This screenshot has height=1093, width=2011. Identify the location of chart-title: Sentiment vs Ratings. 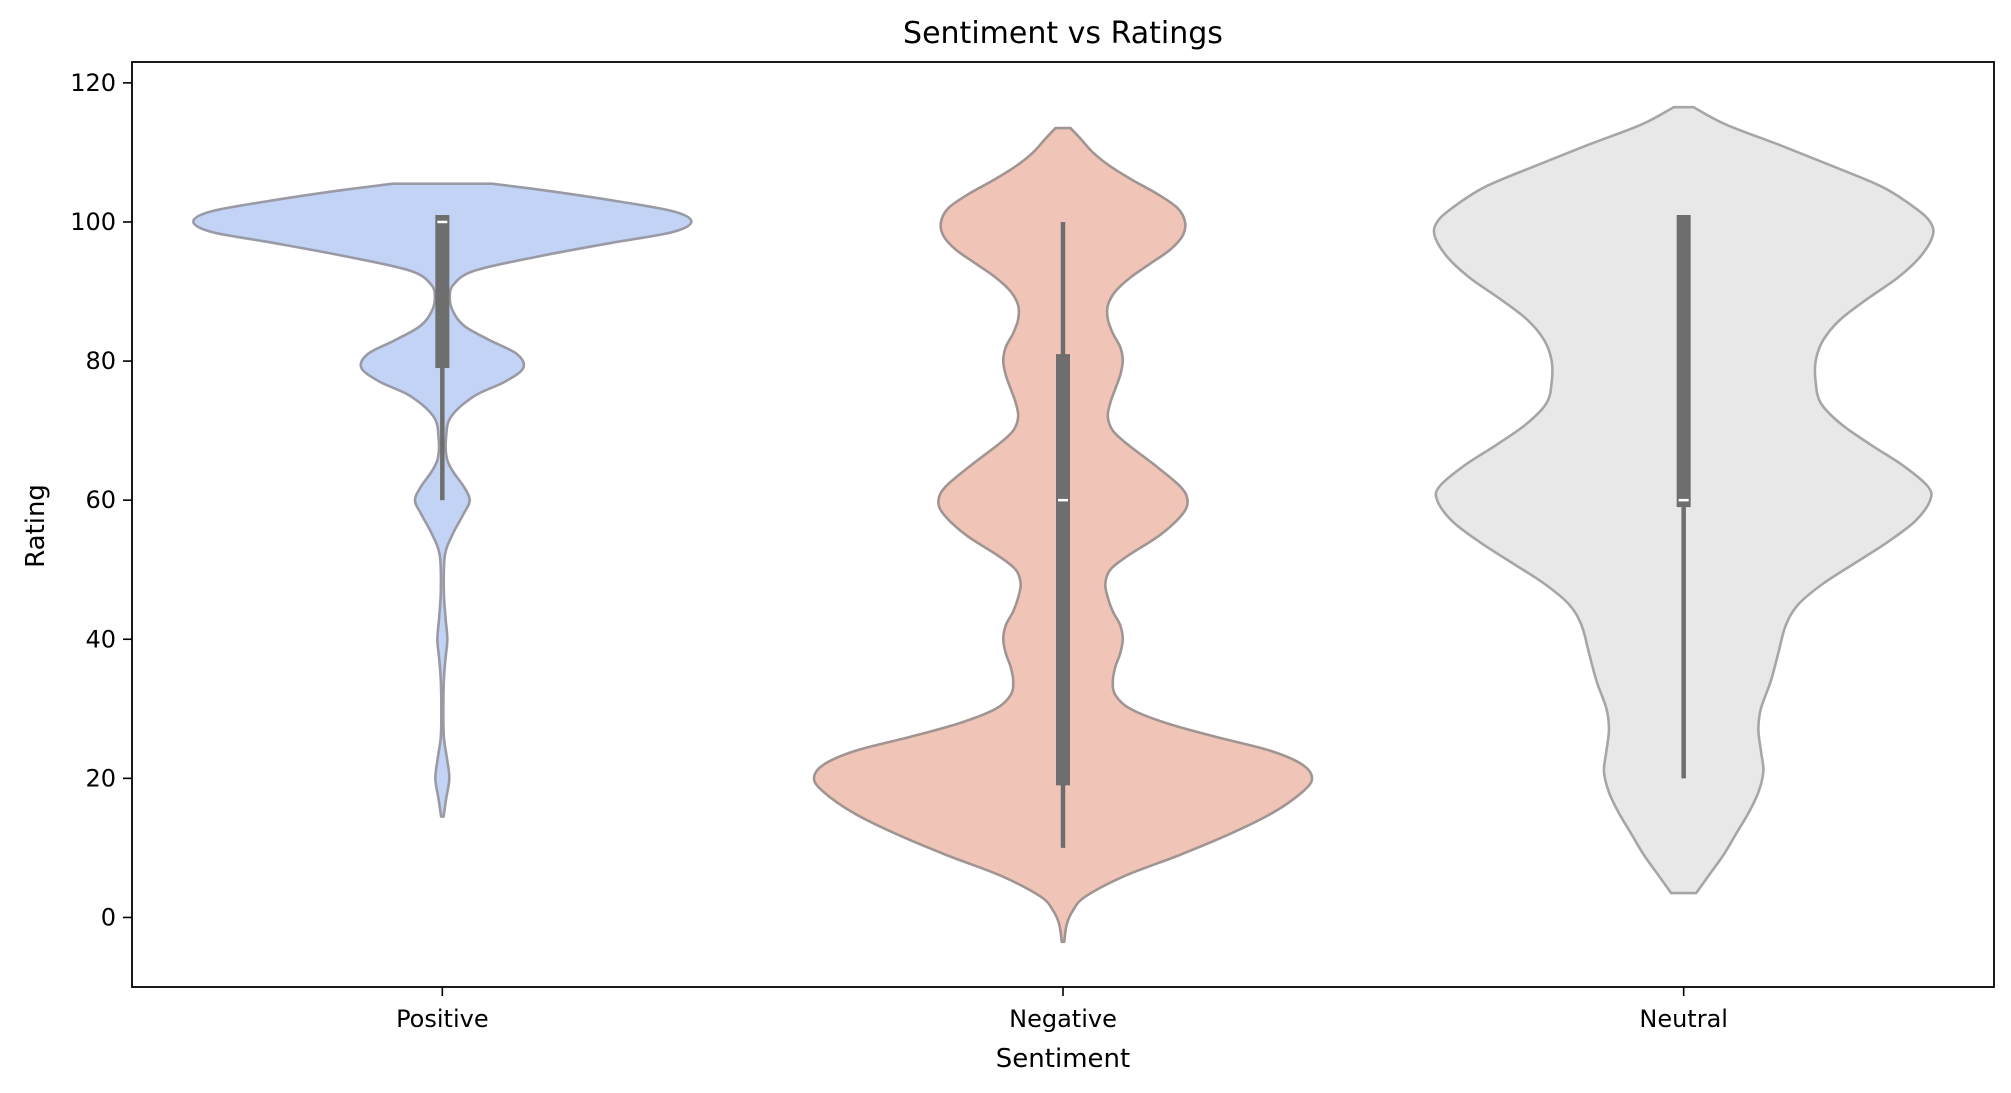
(1063, 33).